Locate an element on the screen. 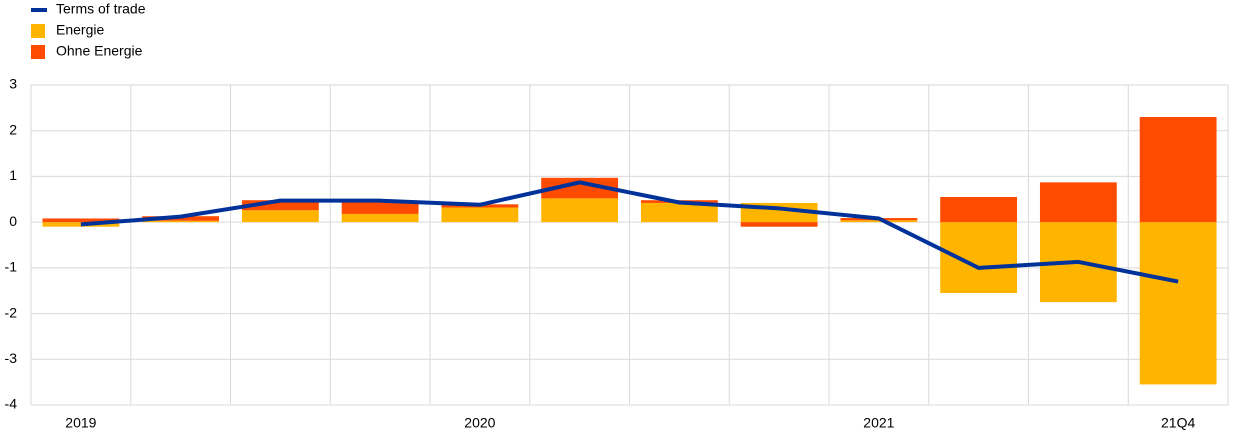 This screenshot has height=440, width=1240. x-tick-label: 21Q4 is located at coordinates (1178, 423).